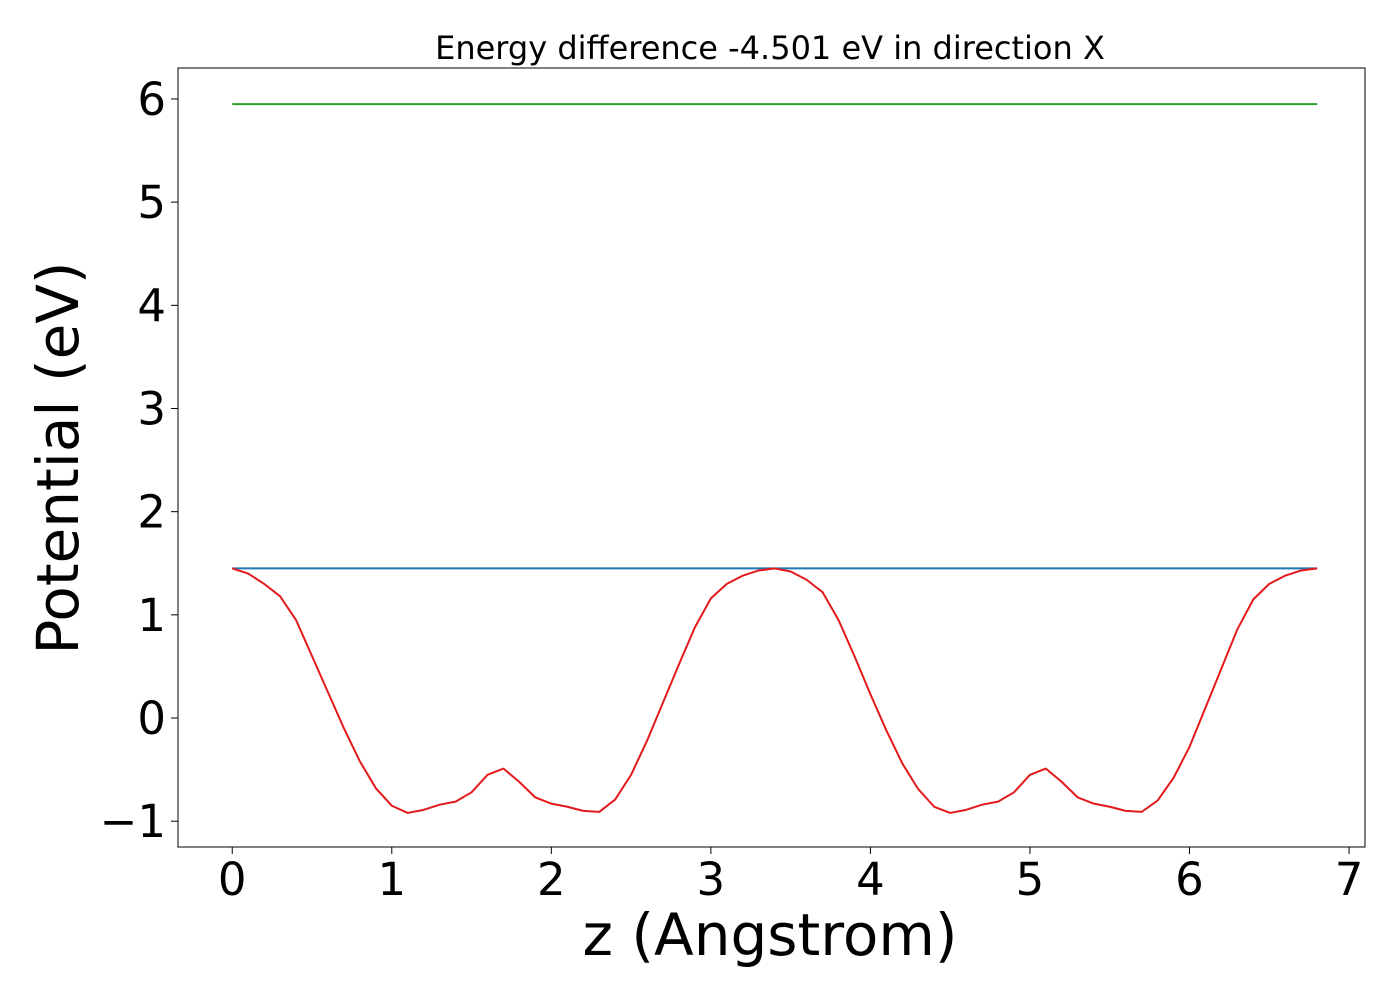  I want to click on y-tick-label: 2, so click(151, 512).